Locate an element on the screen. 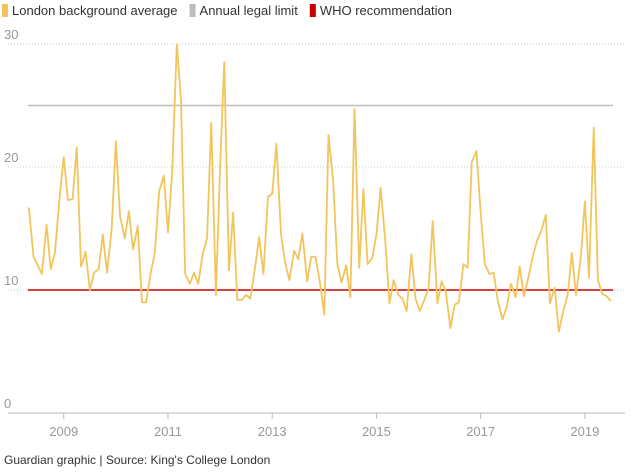  x-tick-label: 2017 is located at coordinates (480, 431).